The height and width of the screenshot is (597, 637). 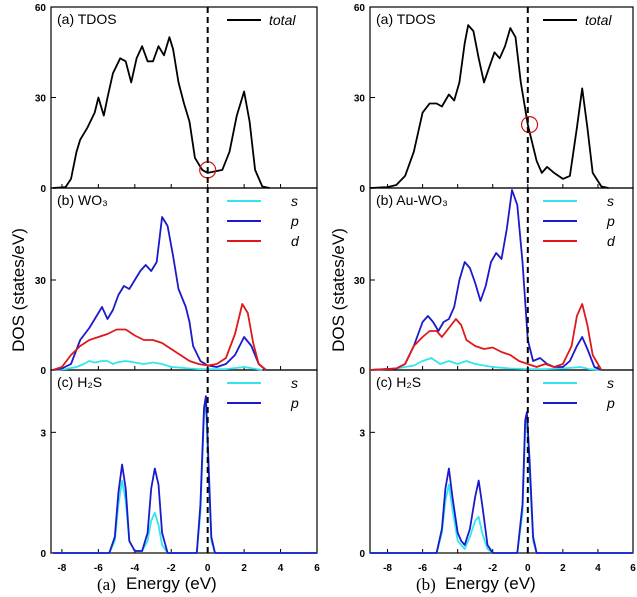 I want to click on panel-title: (b) WO₃, so click(x=82, y=200).